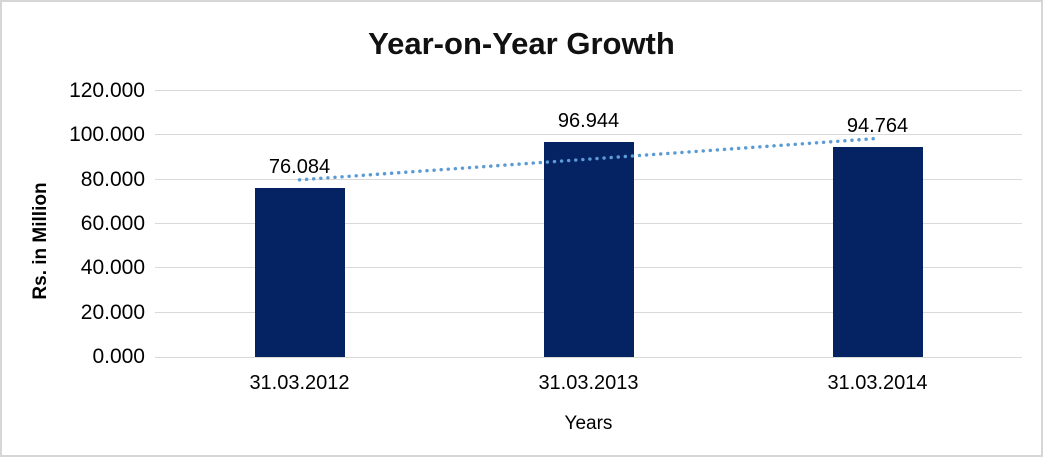 This screenshot has width=1043, height=457. I want to click on x-tick-label: 31.03.2014, so click(877, 383).